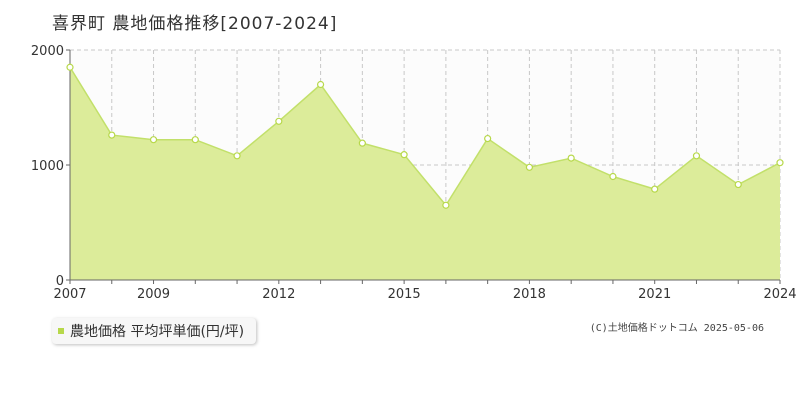  What do you see at coordinates (47, 166) in the screenshot?
I see `y-tick-label: 1000` at bounding box center [47, 166].